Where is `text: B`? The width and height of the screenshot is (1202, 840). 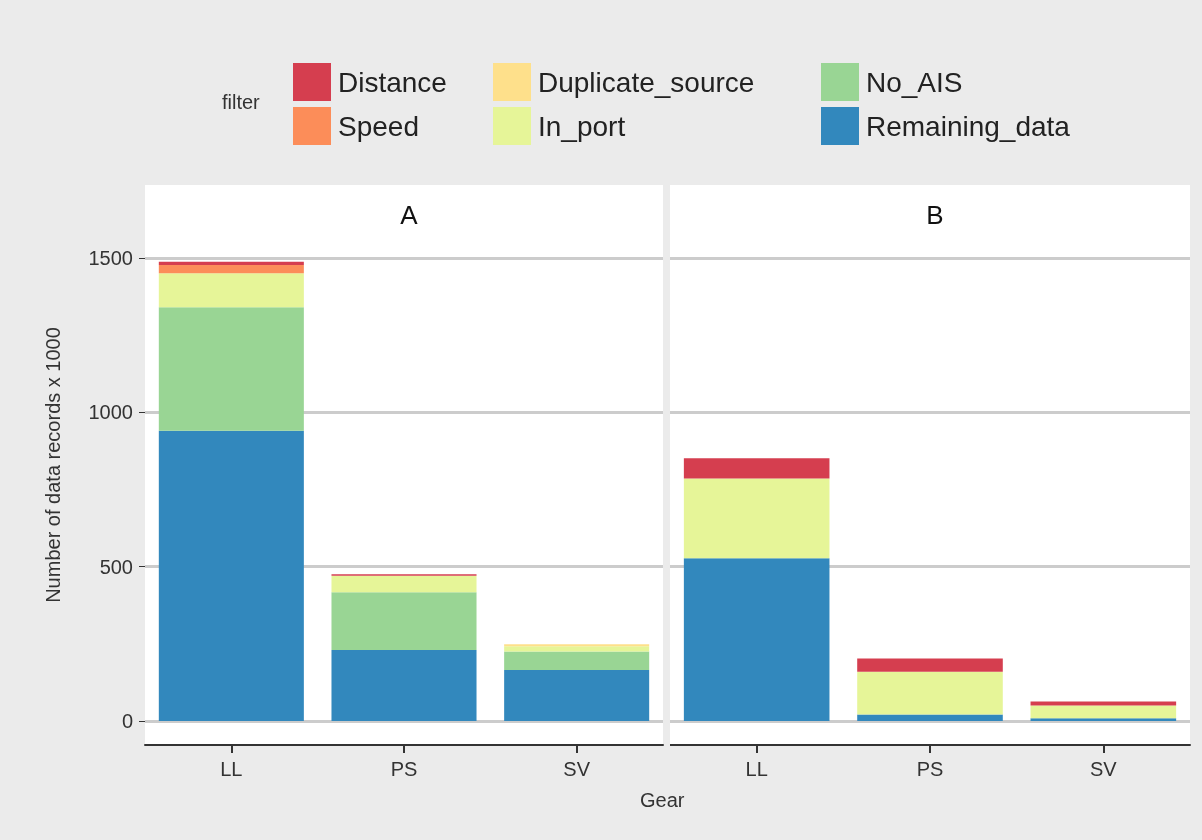 text: B is located at coordinates (935, 215).